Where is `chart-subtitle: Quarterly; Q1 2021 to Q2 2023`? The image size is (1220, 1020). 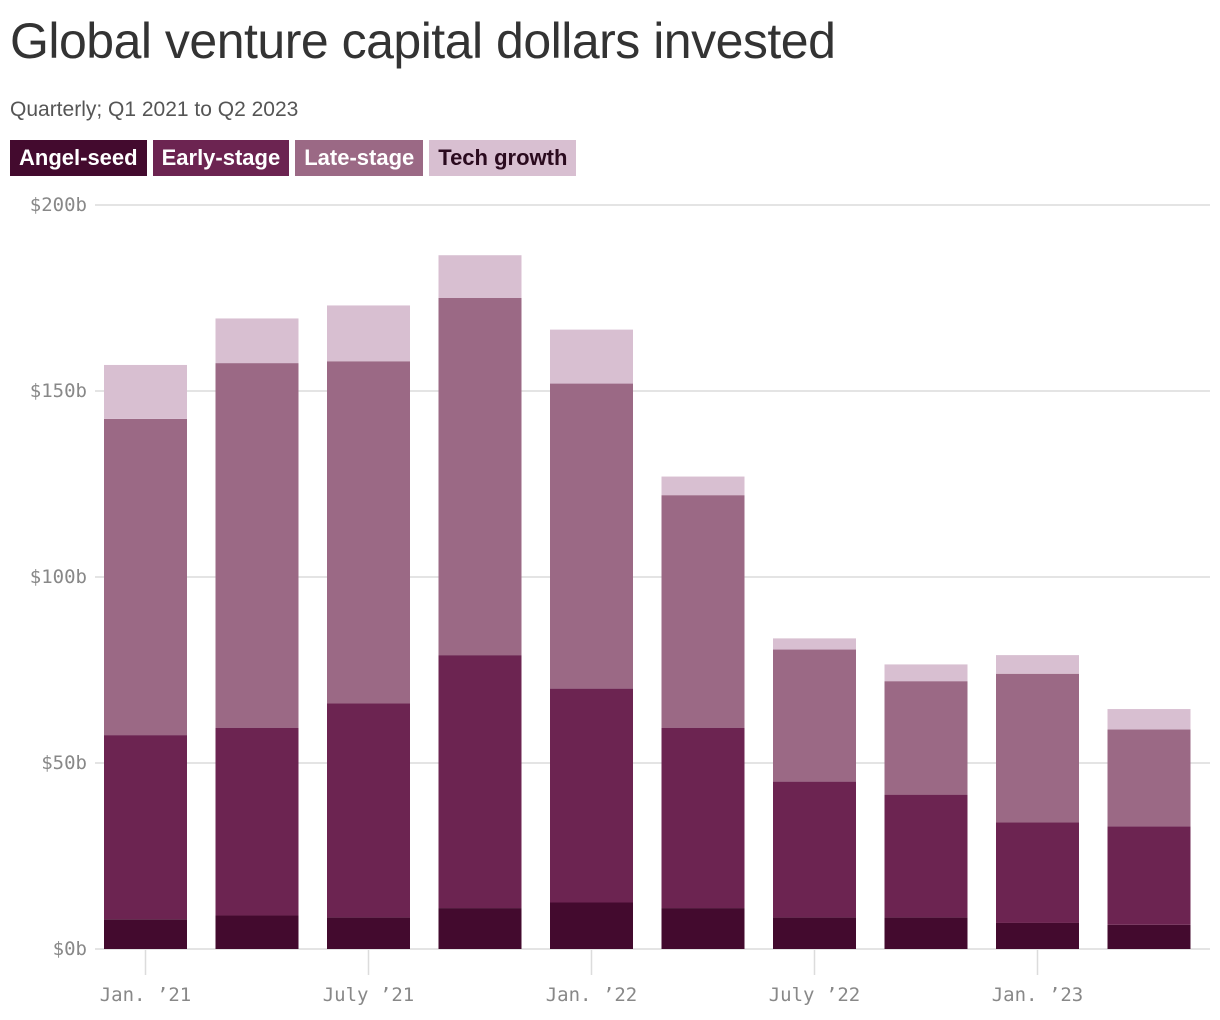 chart-subtitle: Quarterly; Q1 2021 to Q2 2023 is located at coordinates (154, 109).